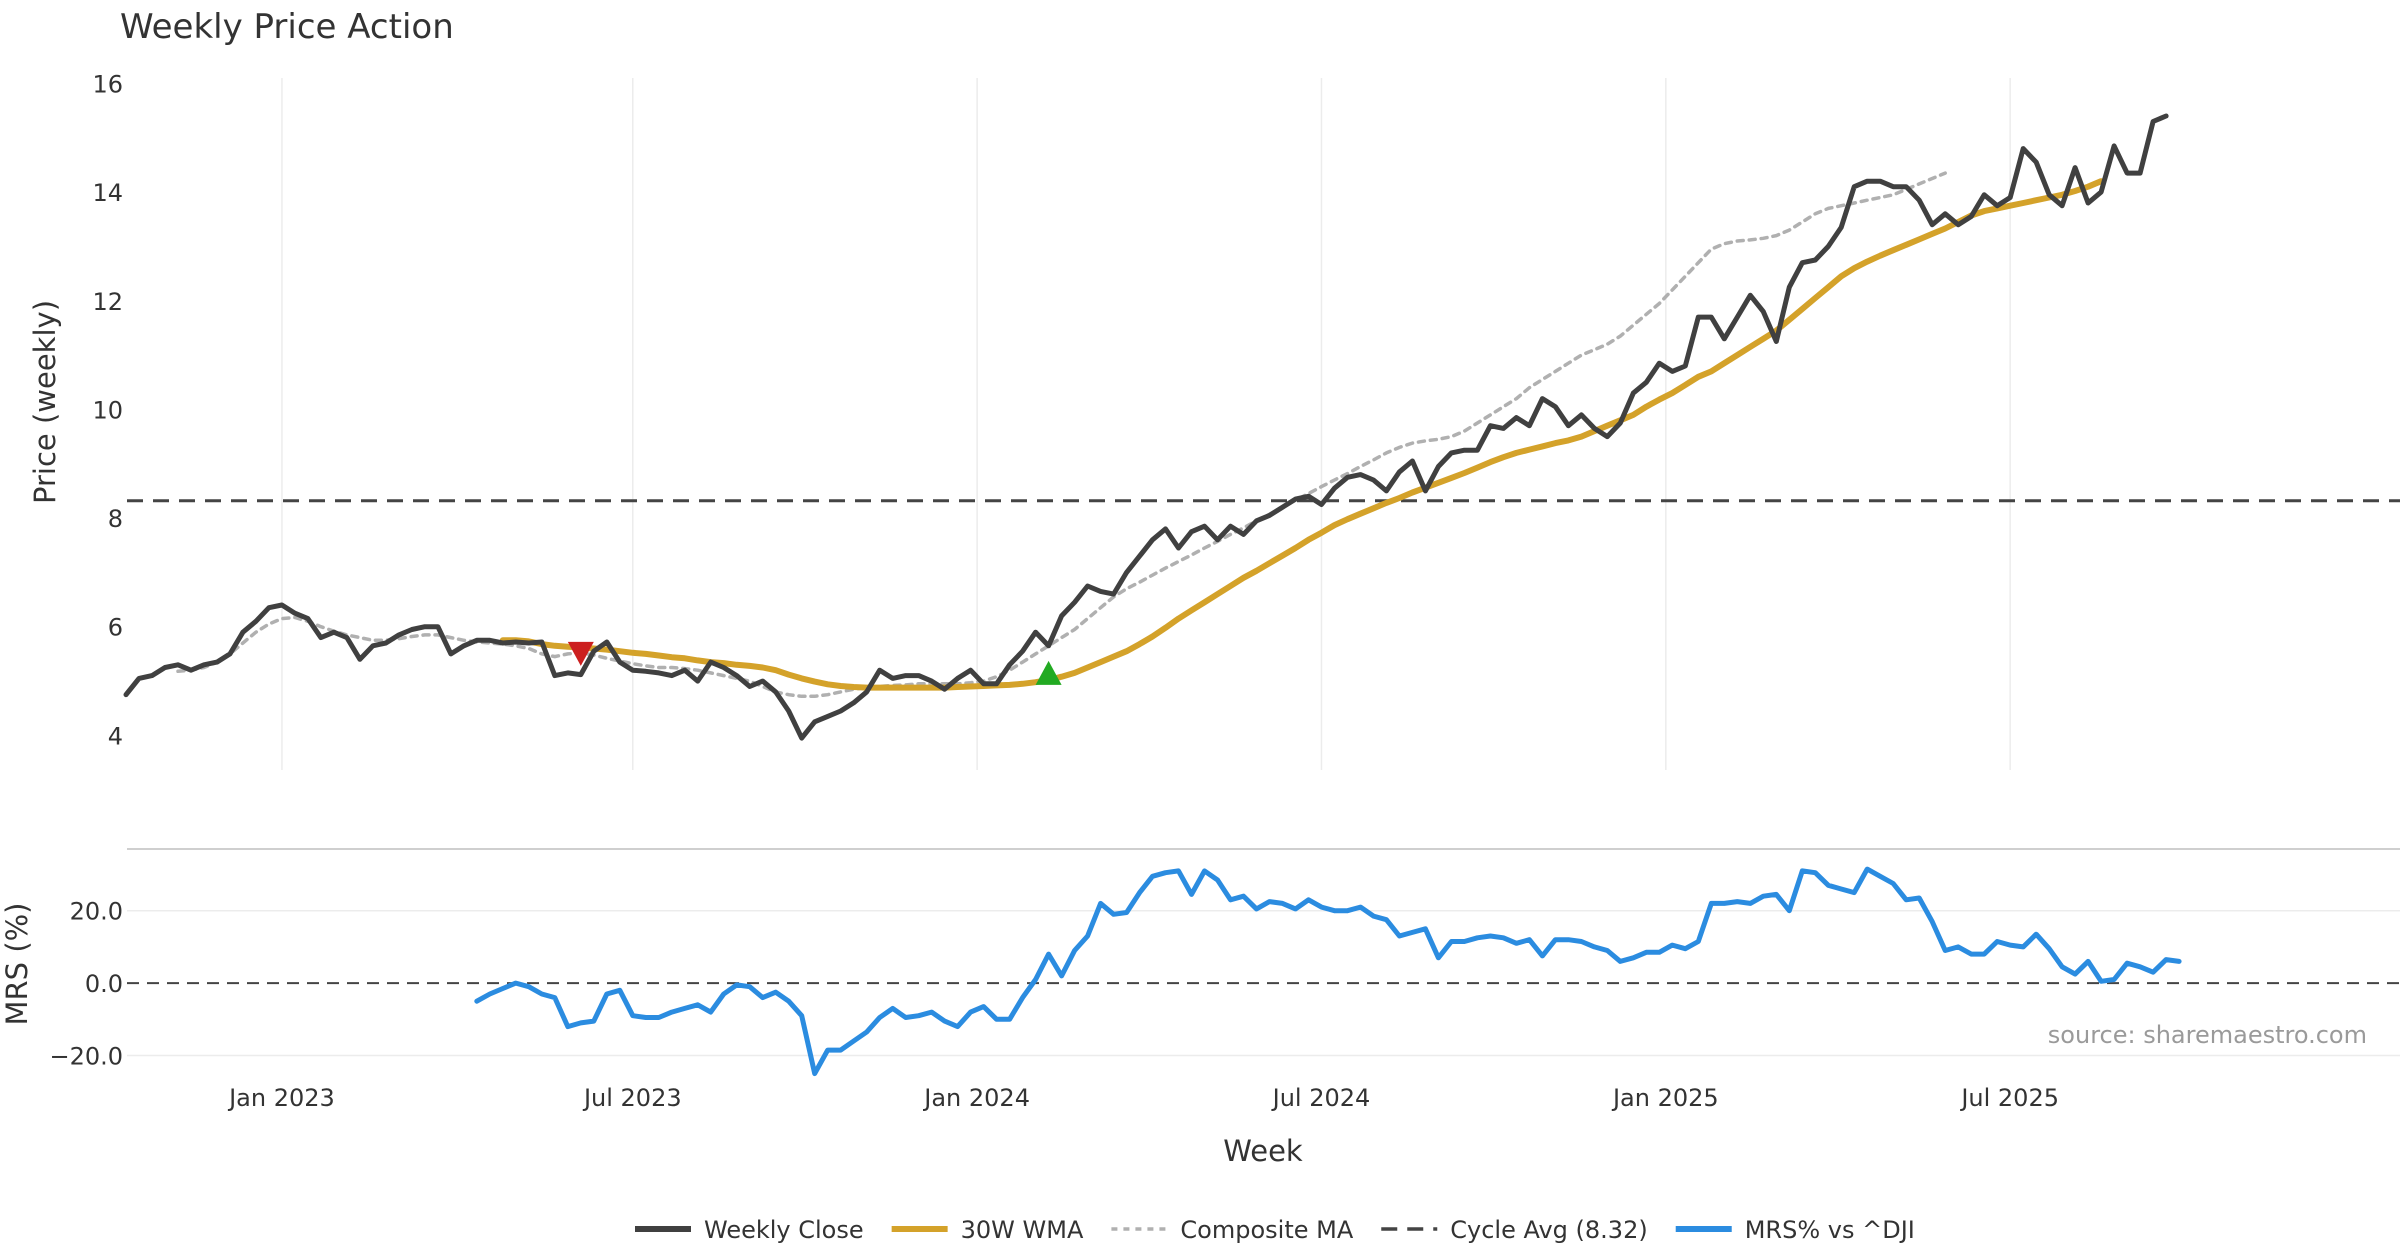  I want to click on x-tick-jul-2024: Jul 2024, so click(1321, 1098).